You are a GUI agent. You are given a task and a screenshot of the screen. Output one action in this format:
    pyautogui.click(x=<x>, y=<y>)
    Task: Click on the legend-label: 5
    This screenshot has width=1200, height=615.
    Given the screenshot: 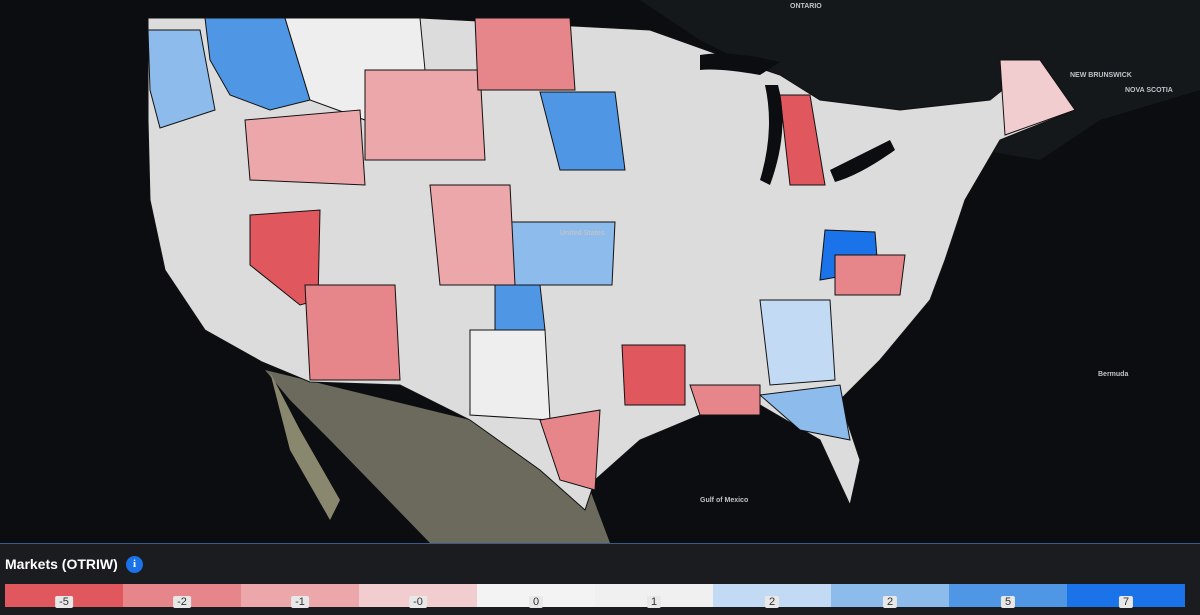 What is the action you would take?
    pyautogui.click(x=1008, y=602)
    